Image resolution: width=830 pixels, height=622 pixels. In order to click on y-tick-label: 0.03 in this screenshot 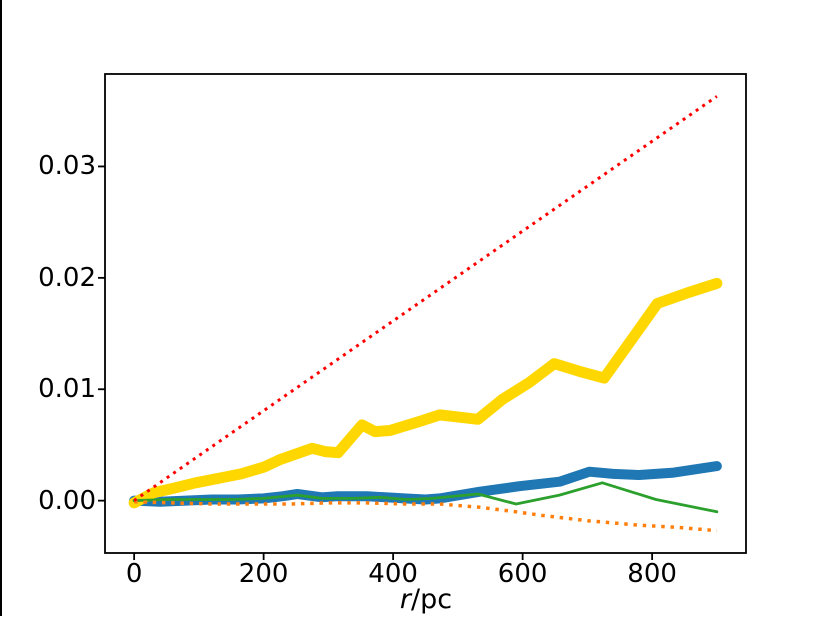, I will do `click(67, 166)`.